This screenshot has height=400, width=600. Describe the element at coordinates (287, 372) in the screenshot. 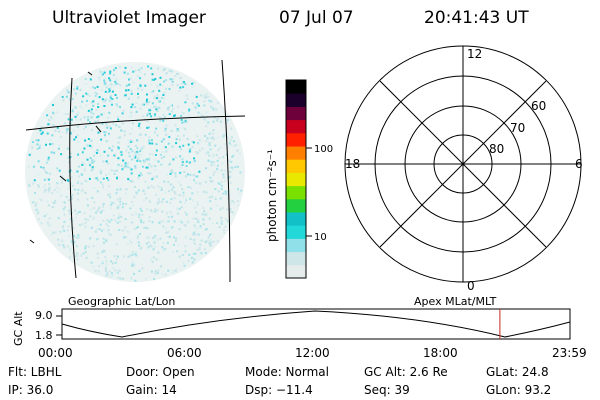

I see `mode-info: Mode: Normal` at that location.